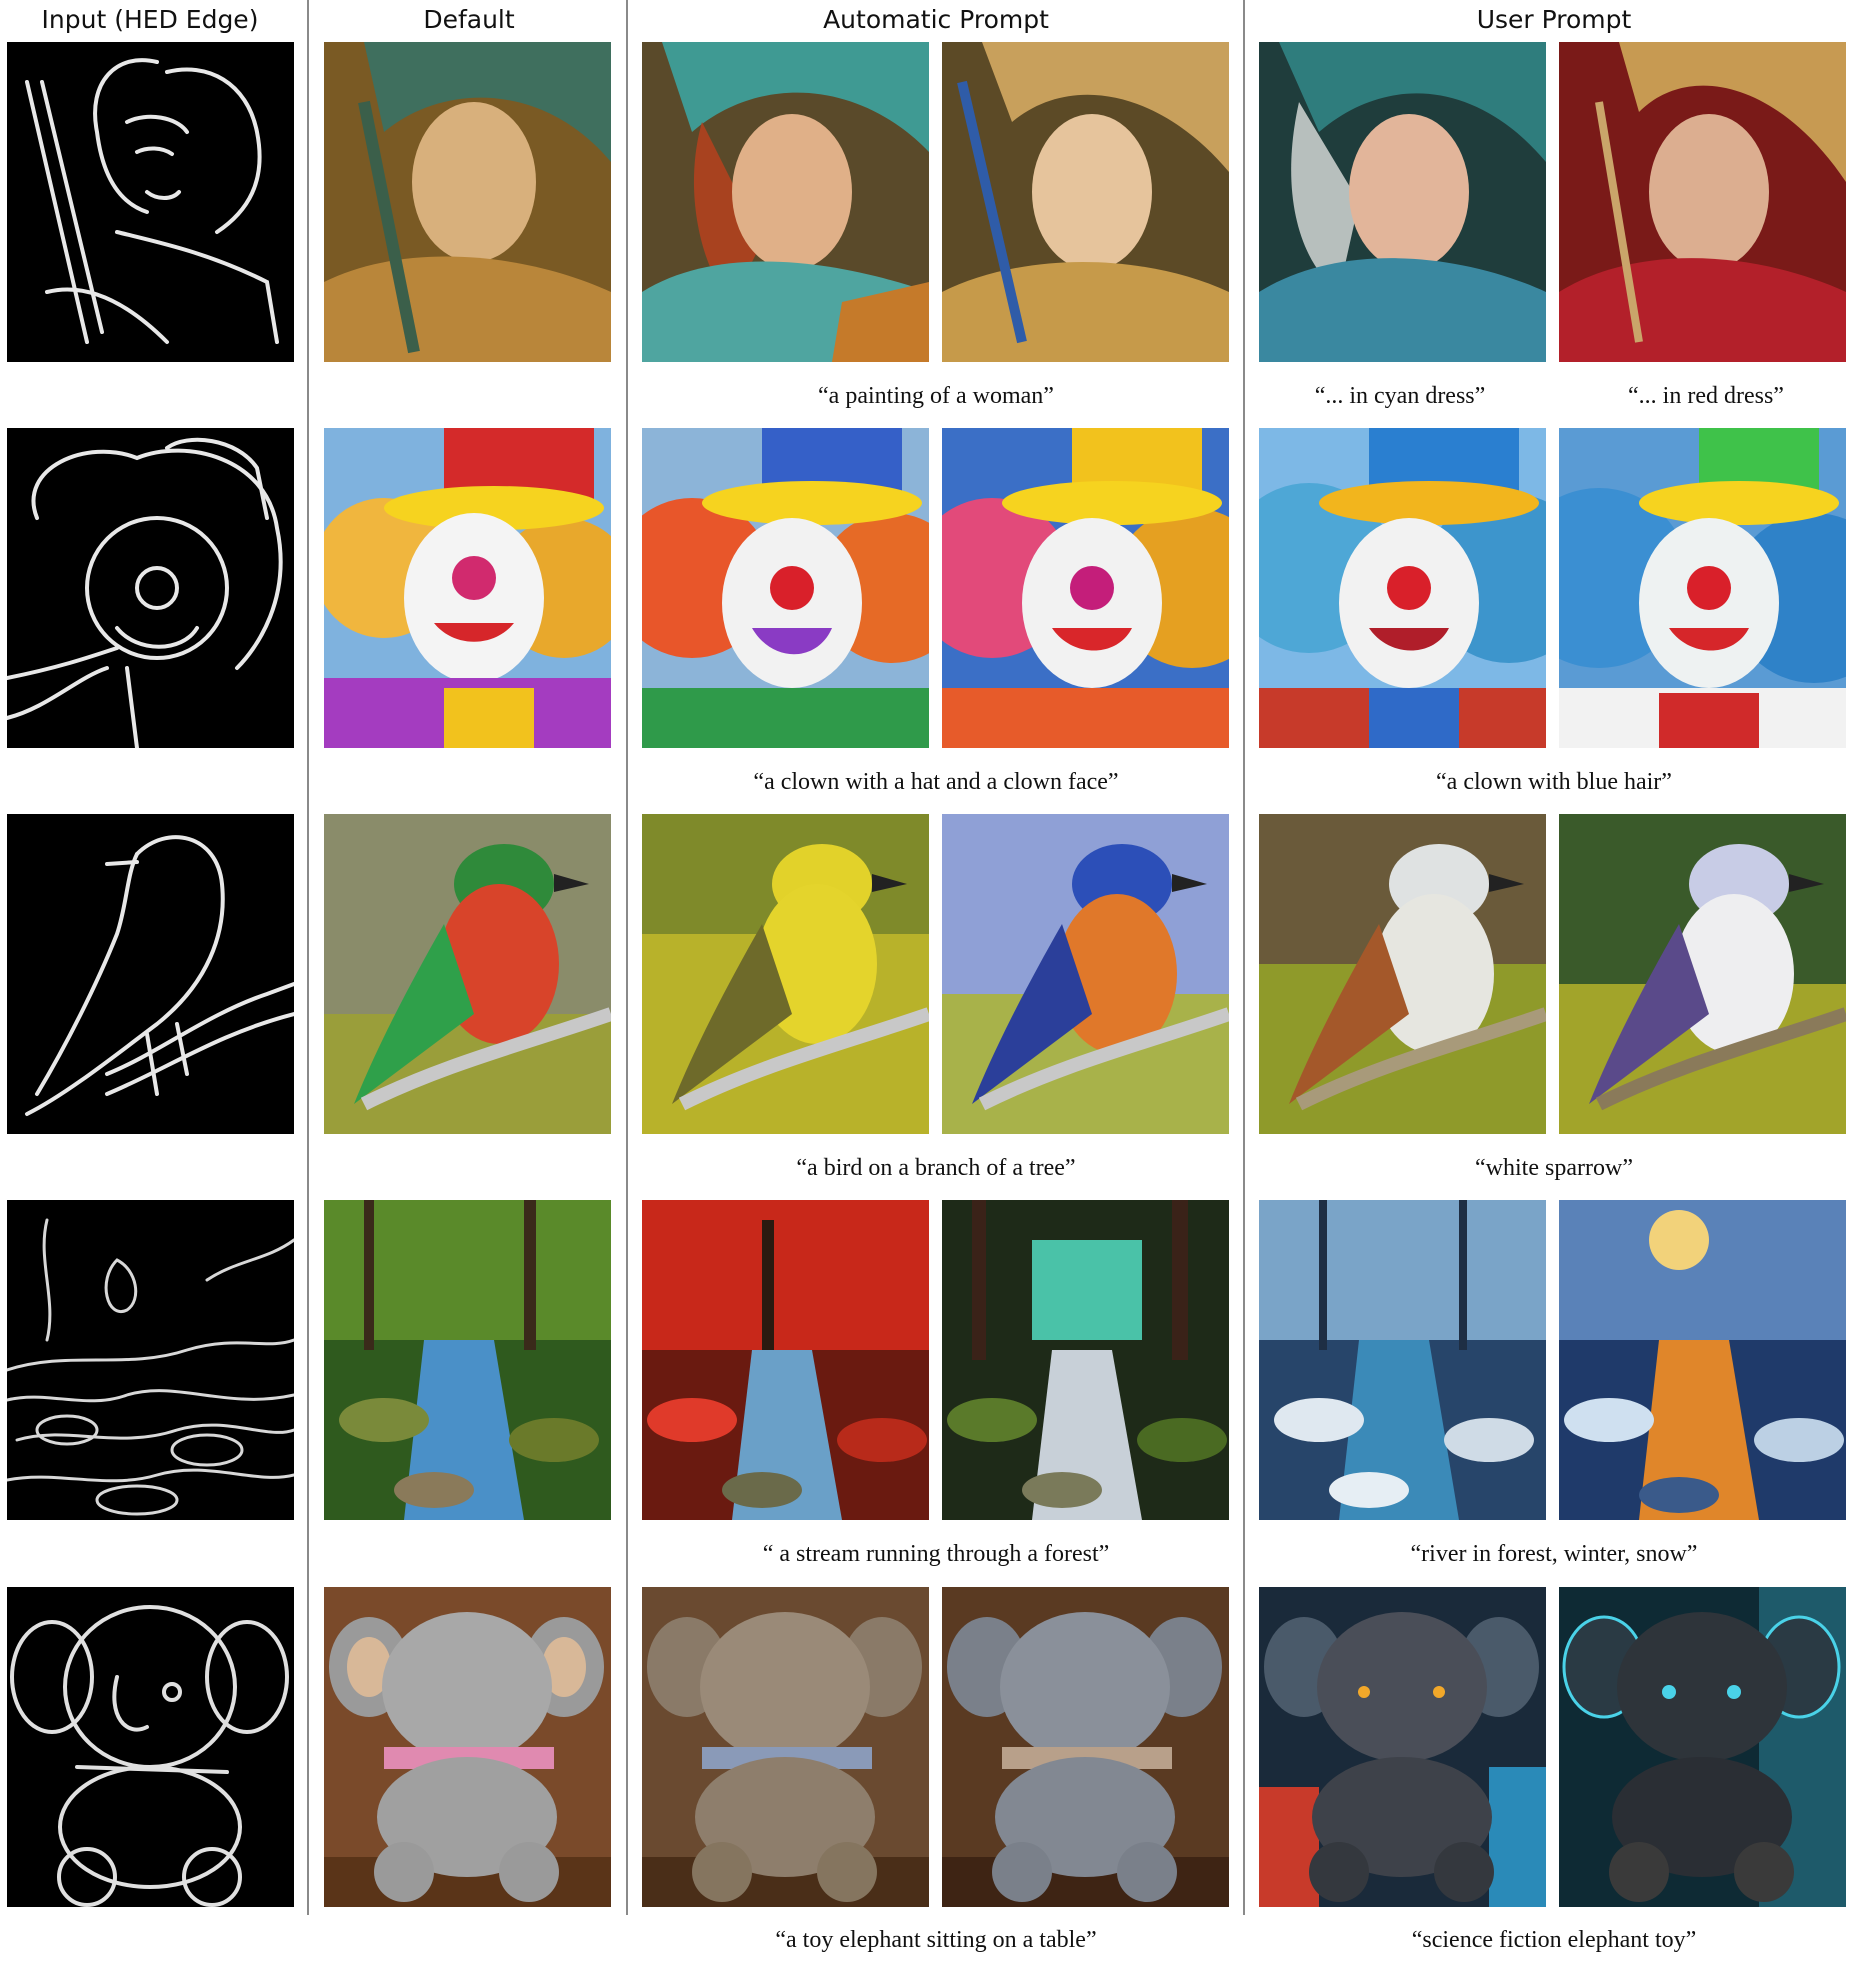 The width and height of the screenshot is (1854, 1968). Describe the element at coordinates (150, 19) in the screenshot. I see `column-header-input: Input (HED Edge)` at that location.